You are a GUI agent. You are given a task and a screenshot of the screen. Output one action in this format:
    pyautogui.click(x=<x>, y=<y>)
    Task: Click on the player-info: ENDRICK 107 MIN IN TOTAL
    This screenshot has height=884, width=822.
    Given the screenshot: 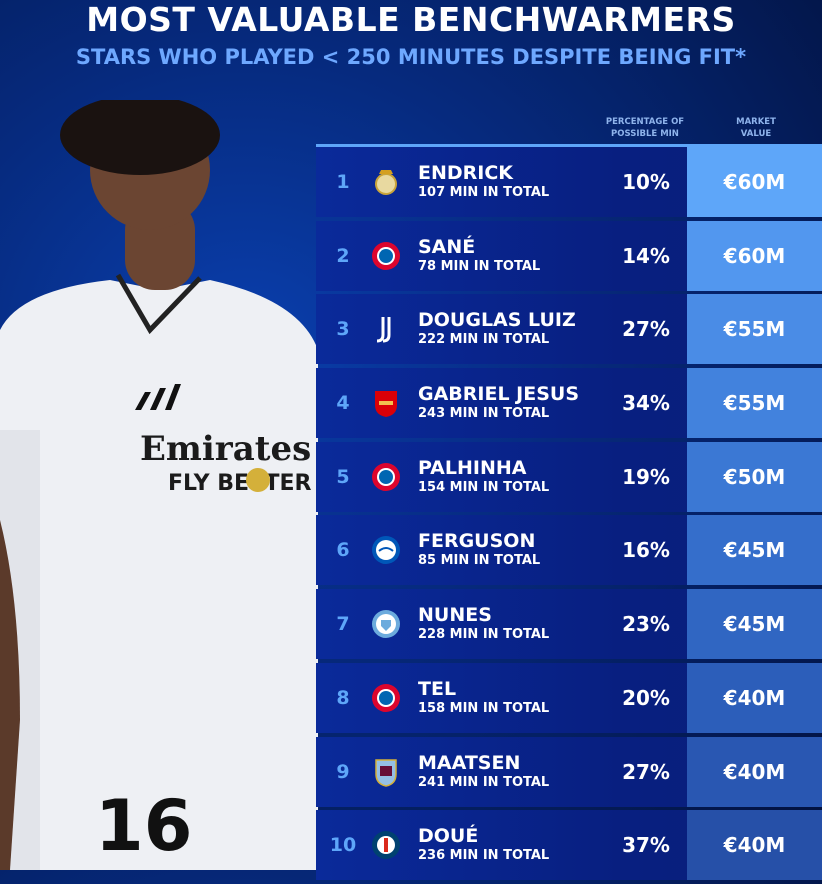 What is the action you would take?
    pyautogui.click(x=483, y=182)
    